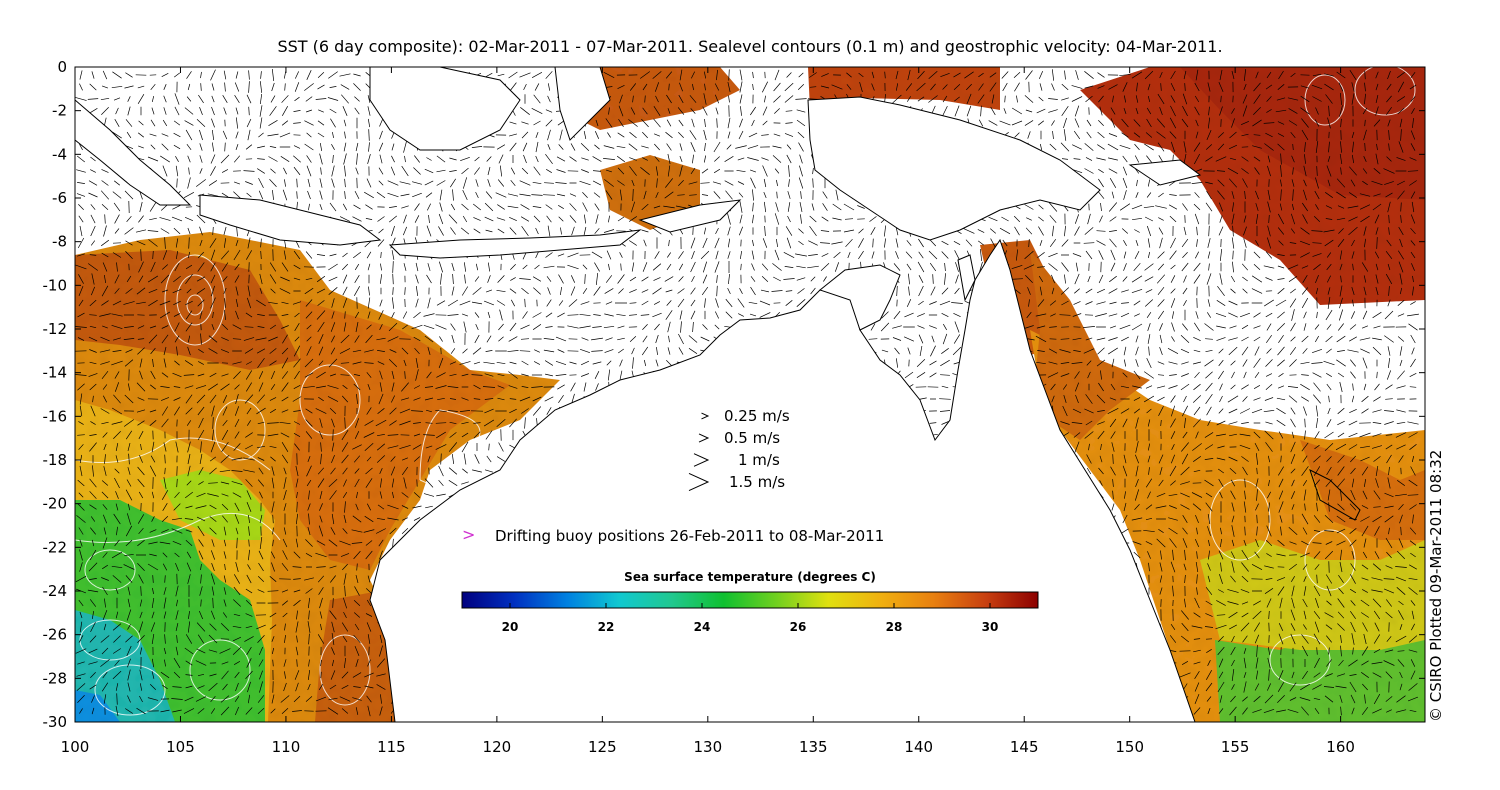  I want to click on y-tick-label: -6, so click(59, 198).